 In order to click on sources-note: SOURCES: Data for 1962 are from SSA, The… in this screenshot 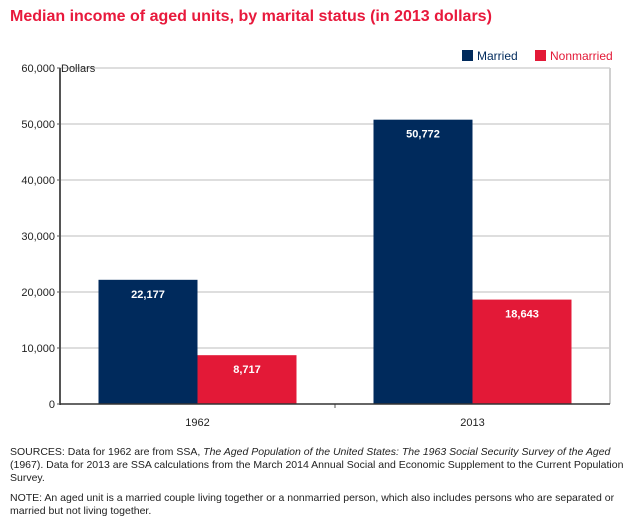, I will do `click(317, 465)`.